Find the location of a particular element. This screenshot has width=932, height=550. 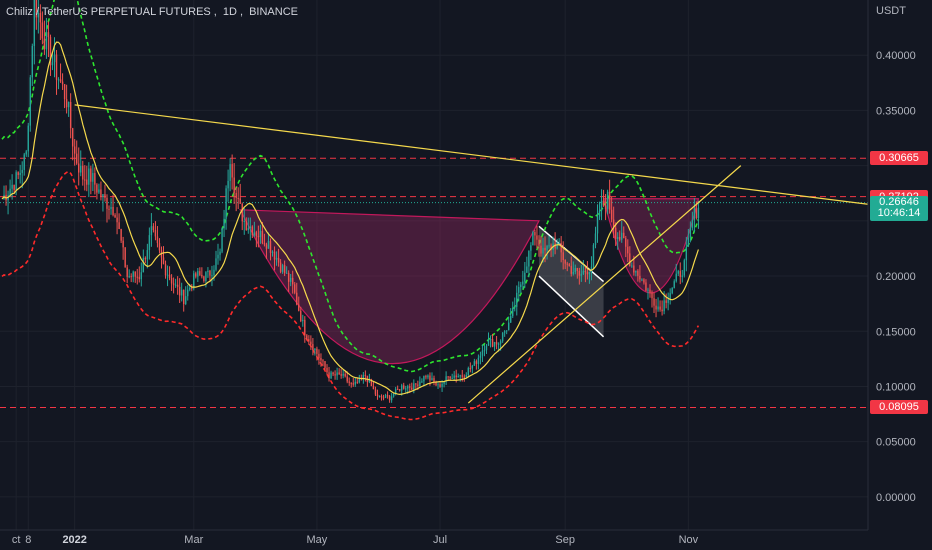

exchange-label: BINANCE is located at coordinates (273, 12).